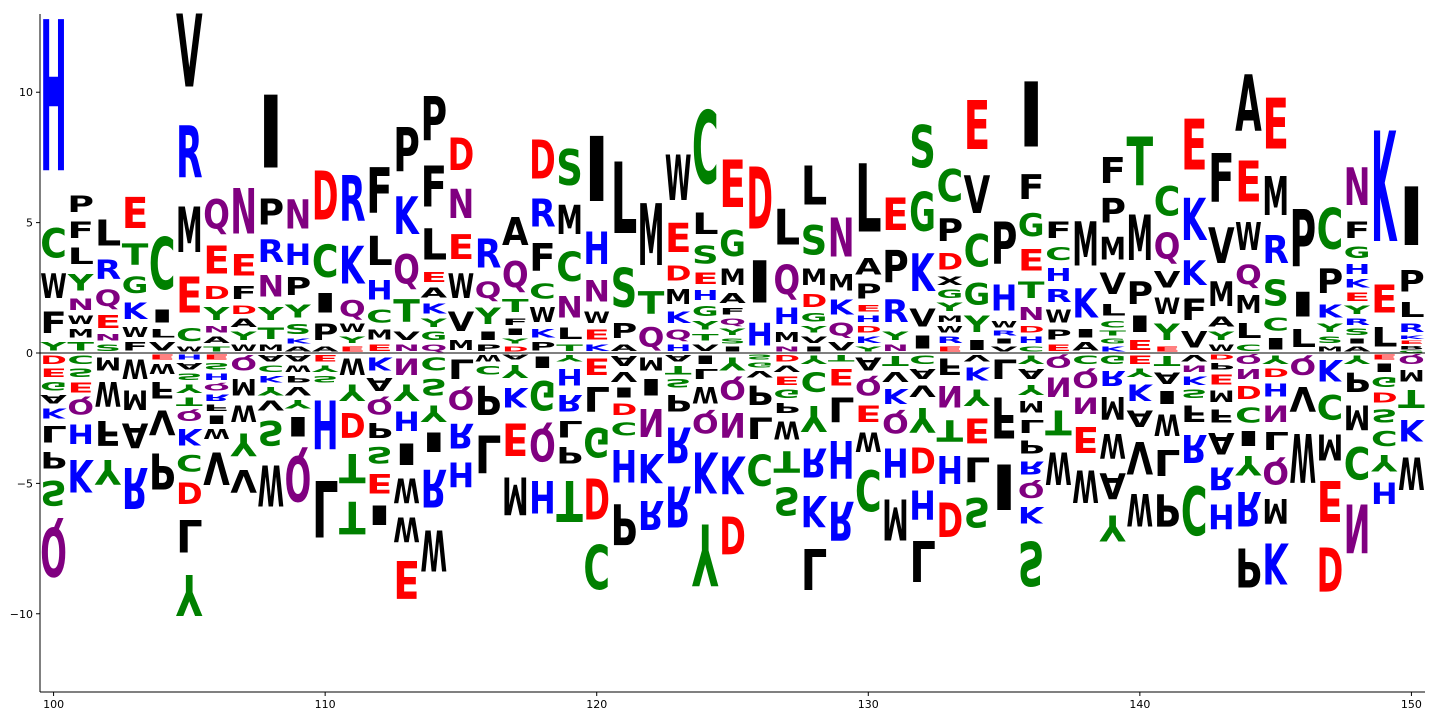 This screenshot has height=720, width=1440. Describe the element at coordinates (29, 353) in the screenshot. I see `y-tick-label: 0` at that location.